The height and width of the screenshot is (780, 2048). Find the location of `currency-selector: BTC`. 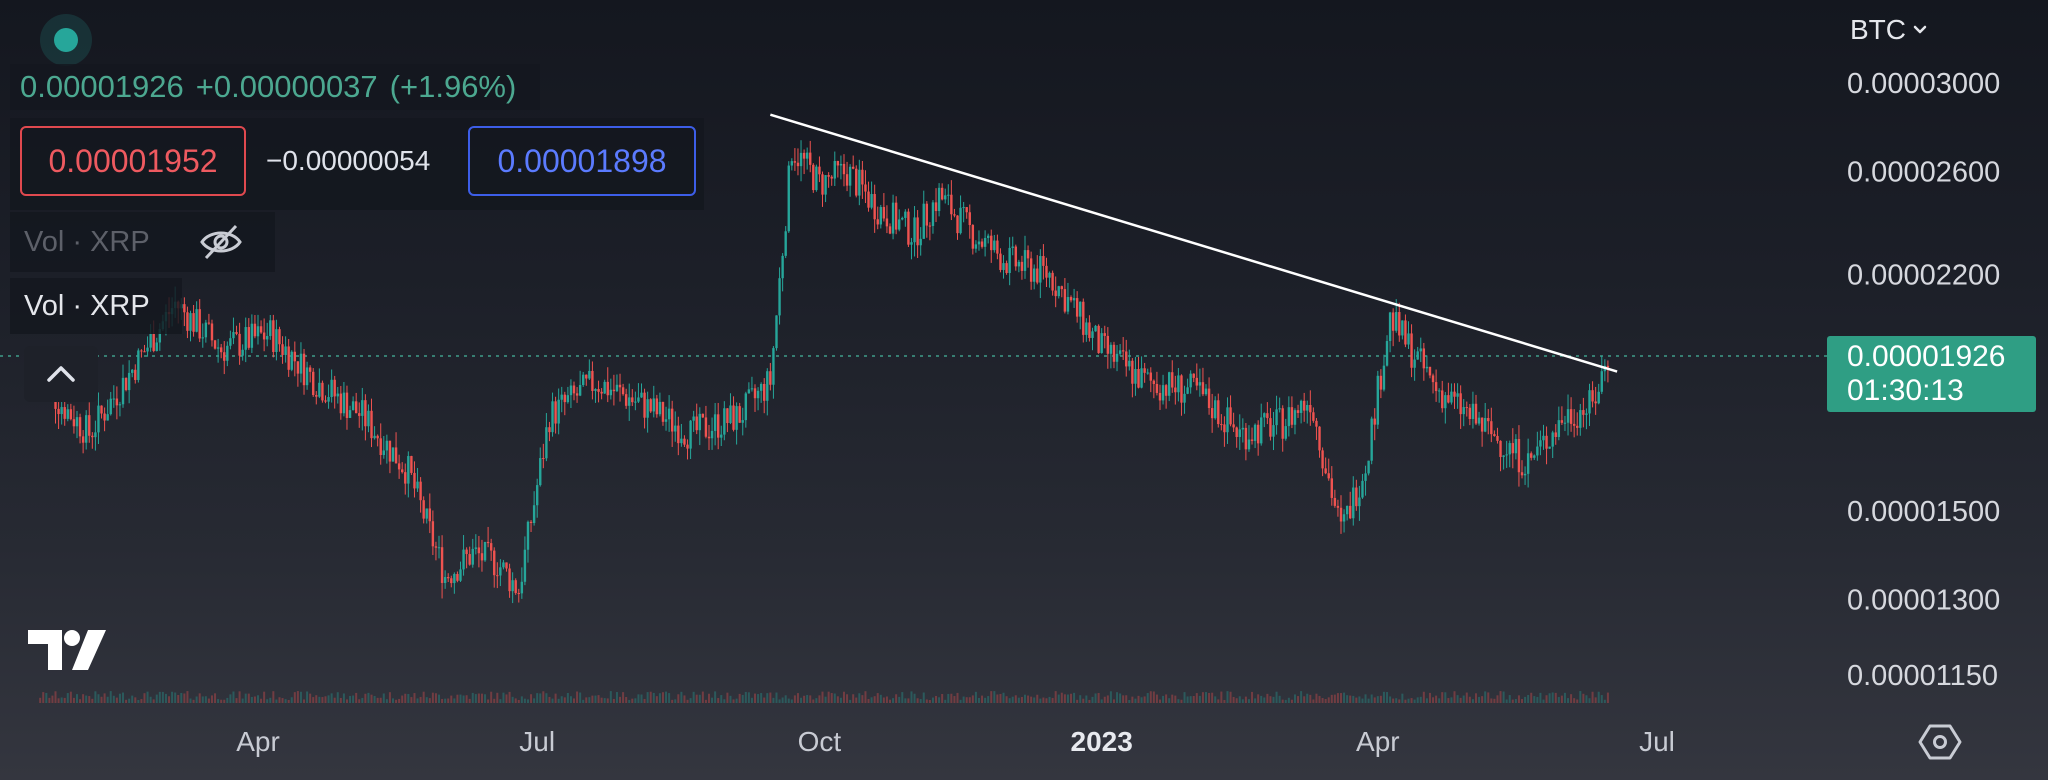

currency-selector: BTC is located at coordinates (1889, 30).